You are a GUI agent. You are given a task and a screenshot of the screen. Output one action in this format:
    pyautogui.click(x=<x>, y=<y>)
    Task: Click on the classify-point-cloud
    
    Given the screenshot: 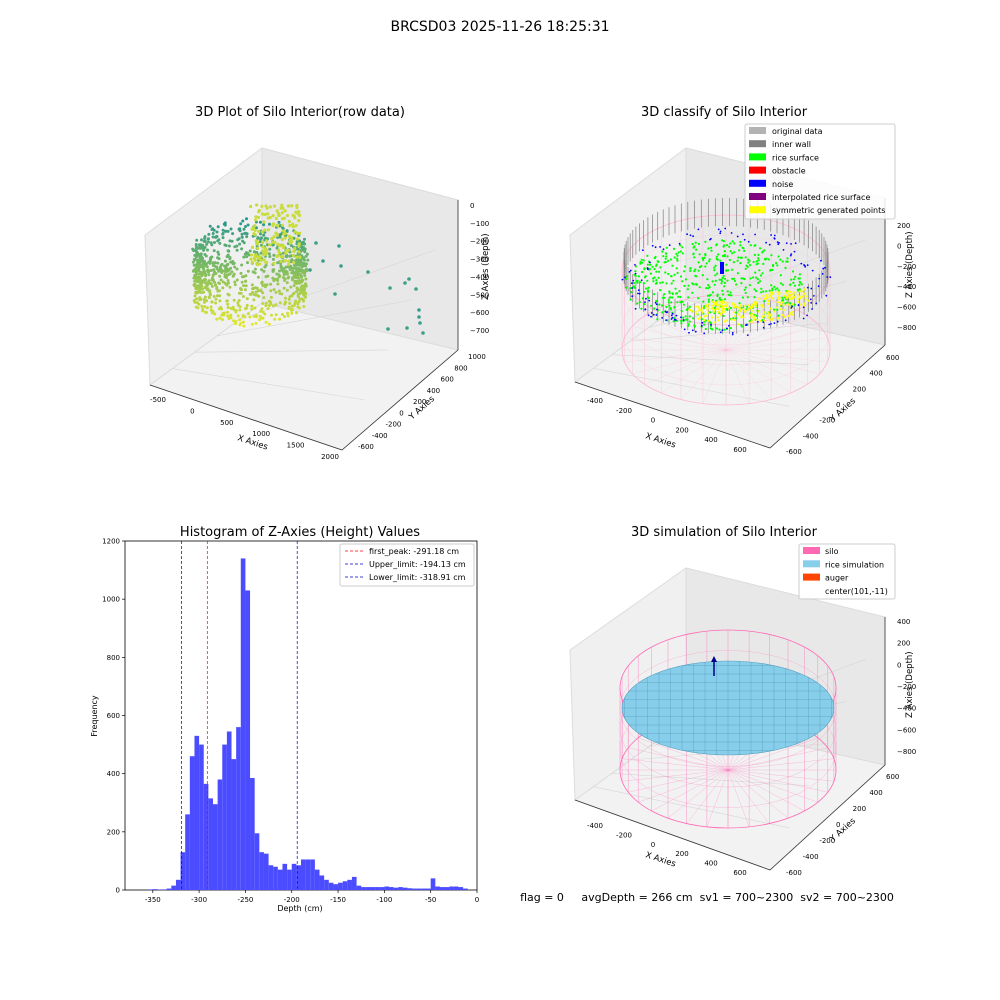 What is the action you would take?
    pyautogui.click(x=726, y=267)
    